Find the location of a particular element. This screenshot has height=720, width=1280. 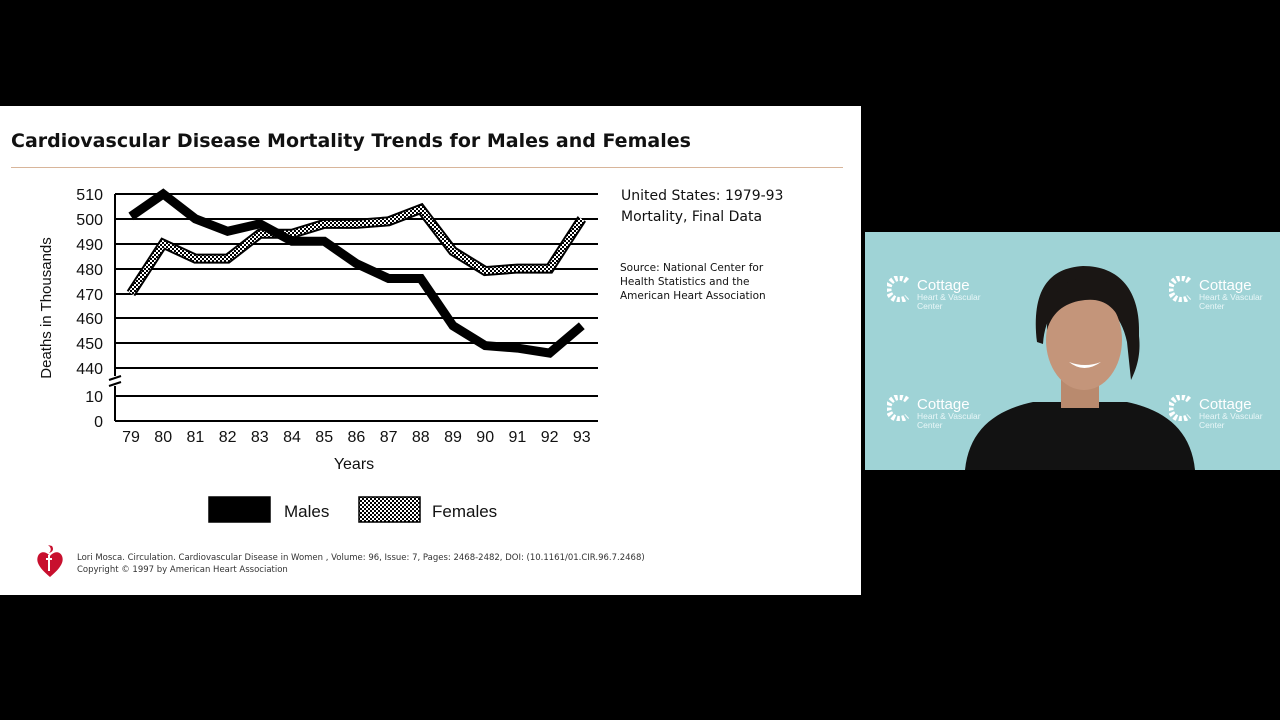

y-tick-label: 480 is located at coordinates (89, 270).